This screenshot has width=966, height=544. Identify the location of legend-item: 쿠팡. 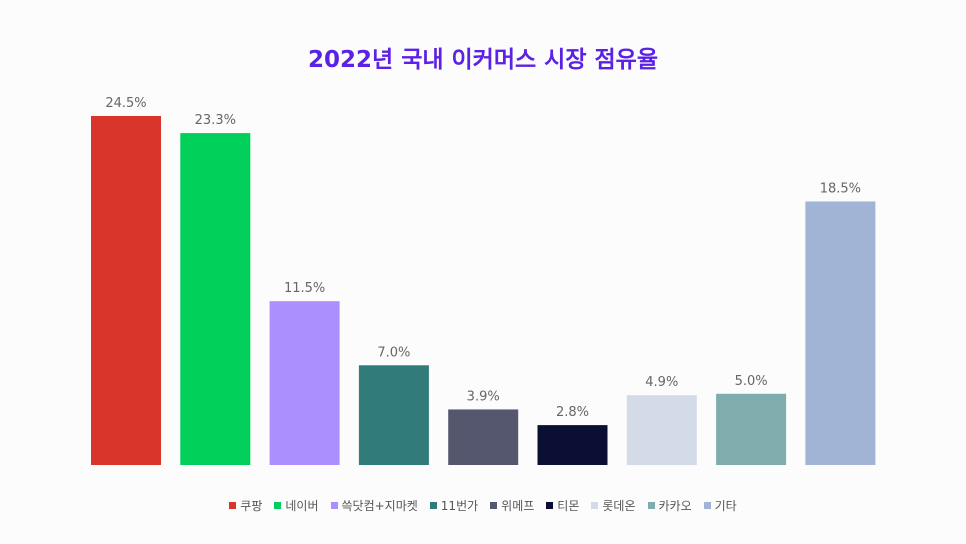
(245, 505).